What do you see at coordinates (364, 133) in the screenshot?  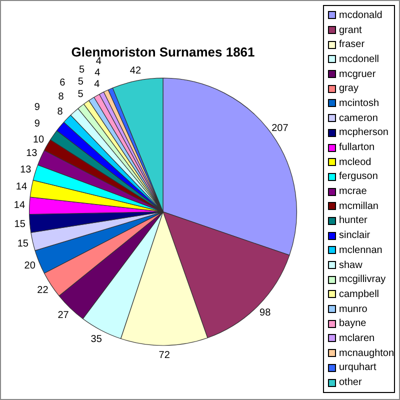 I see `legend-label: mcpherson` at bounding box center [364, 133].